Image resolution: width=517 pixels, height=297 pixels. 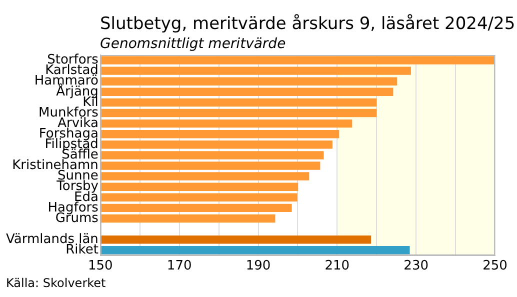 I want to click on y-tick-label: Grums, so click(x=77, y=218).